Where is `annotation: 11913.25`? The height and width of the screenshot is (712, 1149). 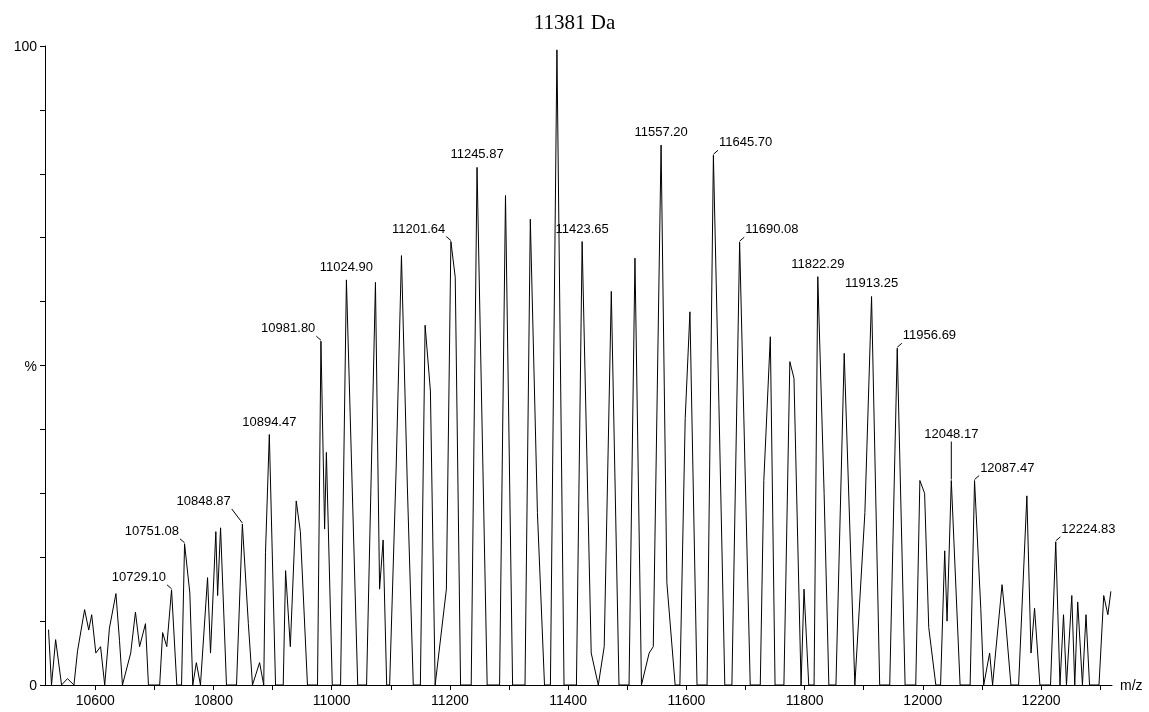 annotation: 11913.25 is located at coordinates (871, 283).